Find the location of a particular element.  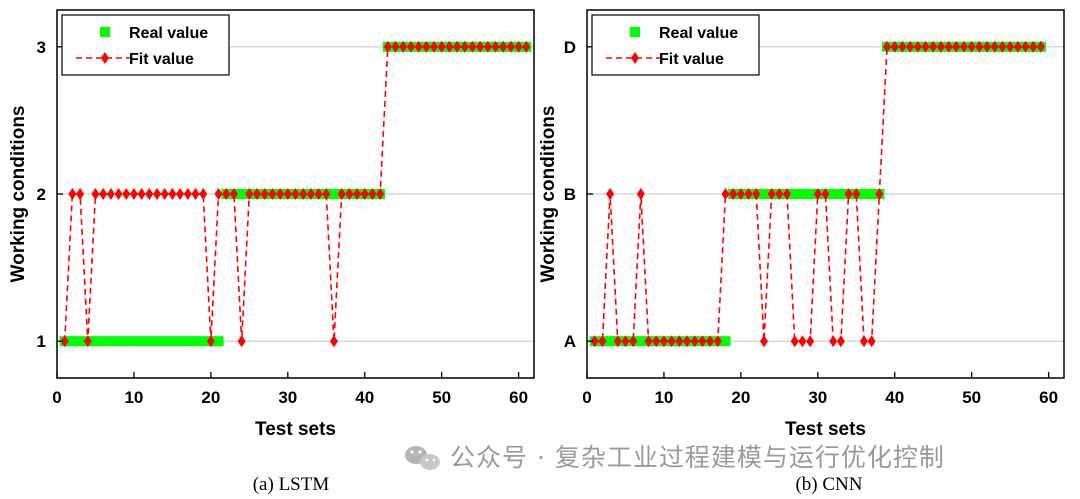

legend-real-marker is located at coordinates (105, 32).